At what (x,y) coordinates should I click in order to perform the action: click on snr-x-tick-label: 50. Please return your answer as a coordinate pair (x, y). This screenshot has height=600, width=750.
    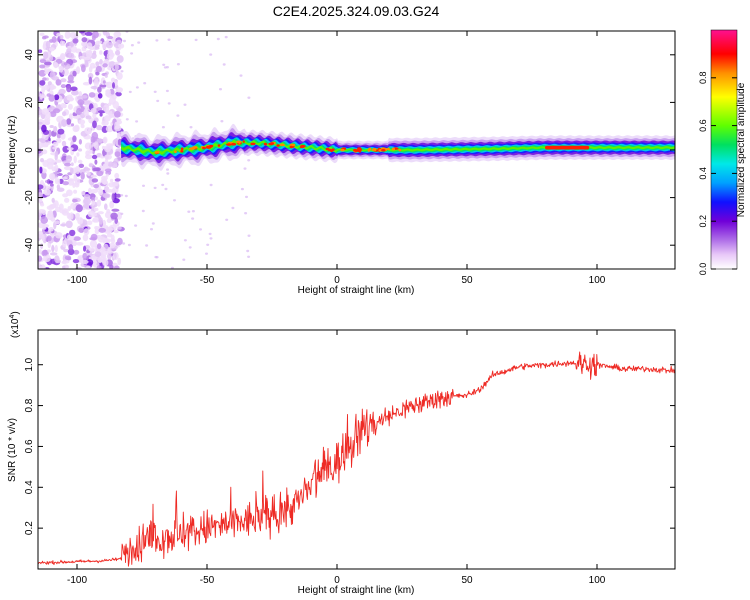
    Looking at the image, I should click on (467, 580).